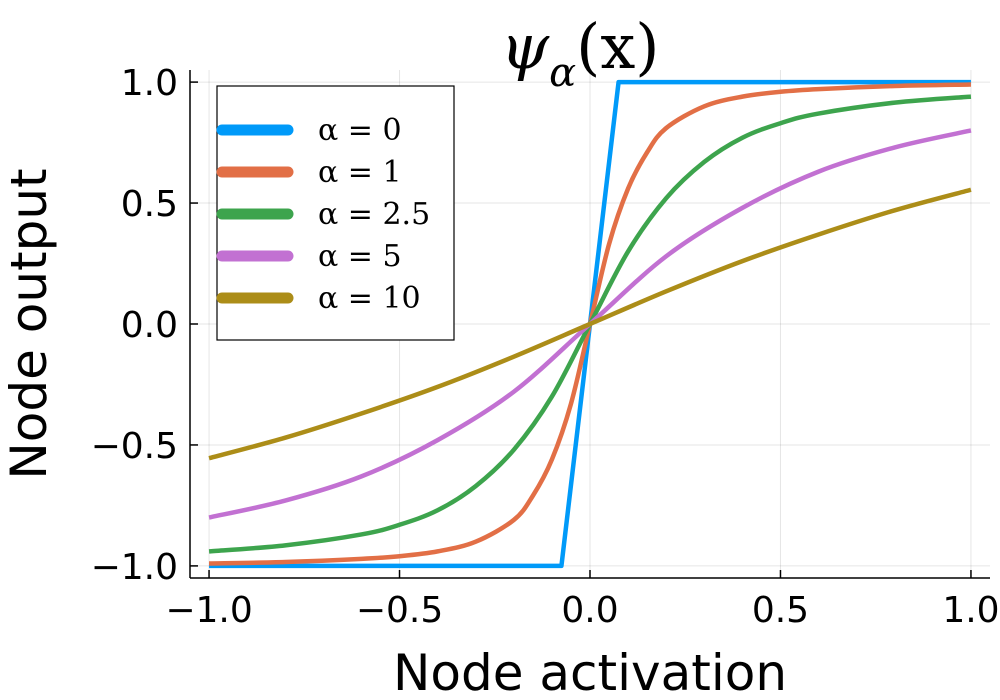 This screenshot has height=700, width=1000. I want to click on y-tick-label: 0.0, so click(149, 325).